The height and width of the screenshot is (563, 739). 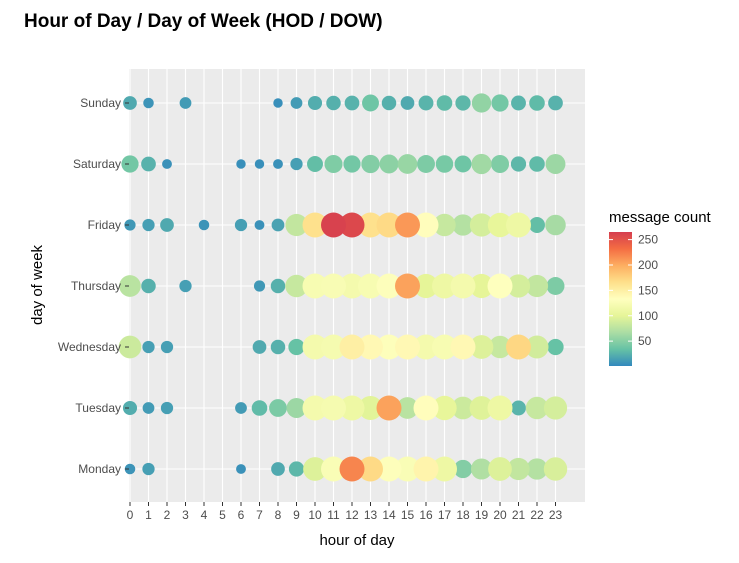 I want to click on x-tick-label: 9, so click(x=296, y=515).